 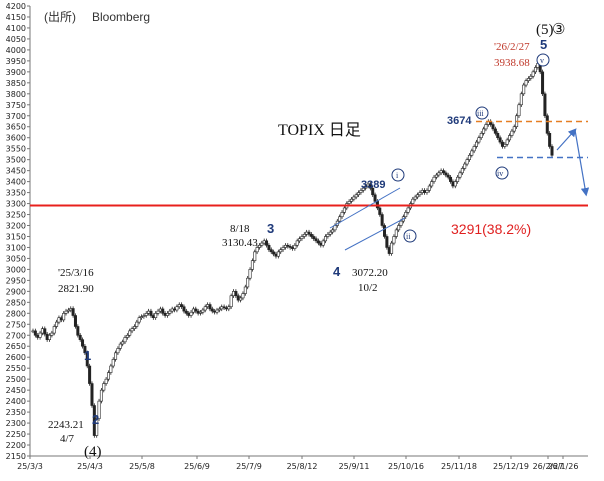 What do you see at coordinates (240, 243) in the screenshot?
I see `ann-value-aug: 3130.43` at bounding box center [240, 243].